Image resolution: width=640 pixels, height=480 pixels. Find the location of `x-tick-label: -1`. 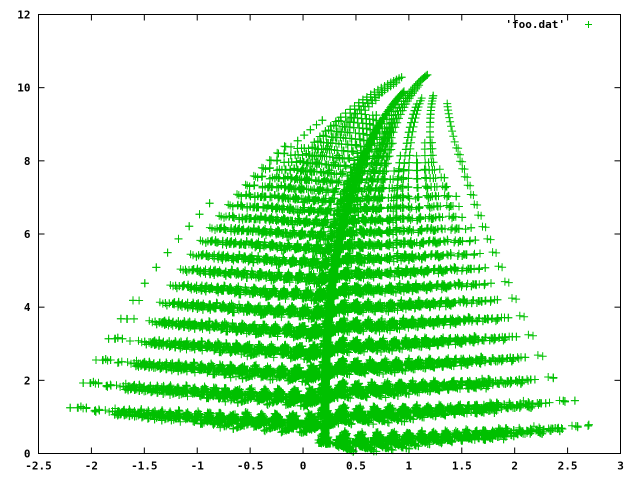

x-tick-label: -1 is located at coordinates (198, 466).